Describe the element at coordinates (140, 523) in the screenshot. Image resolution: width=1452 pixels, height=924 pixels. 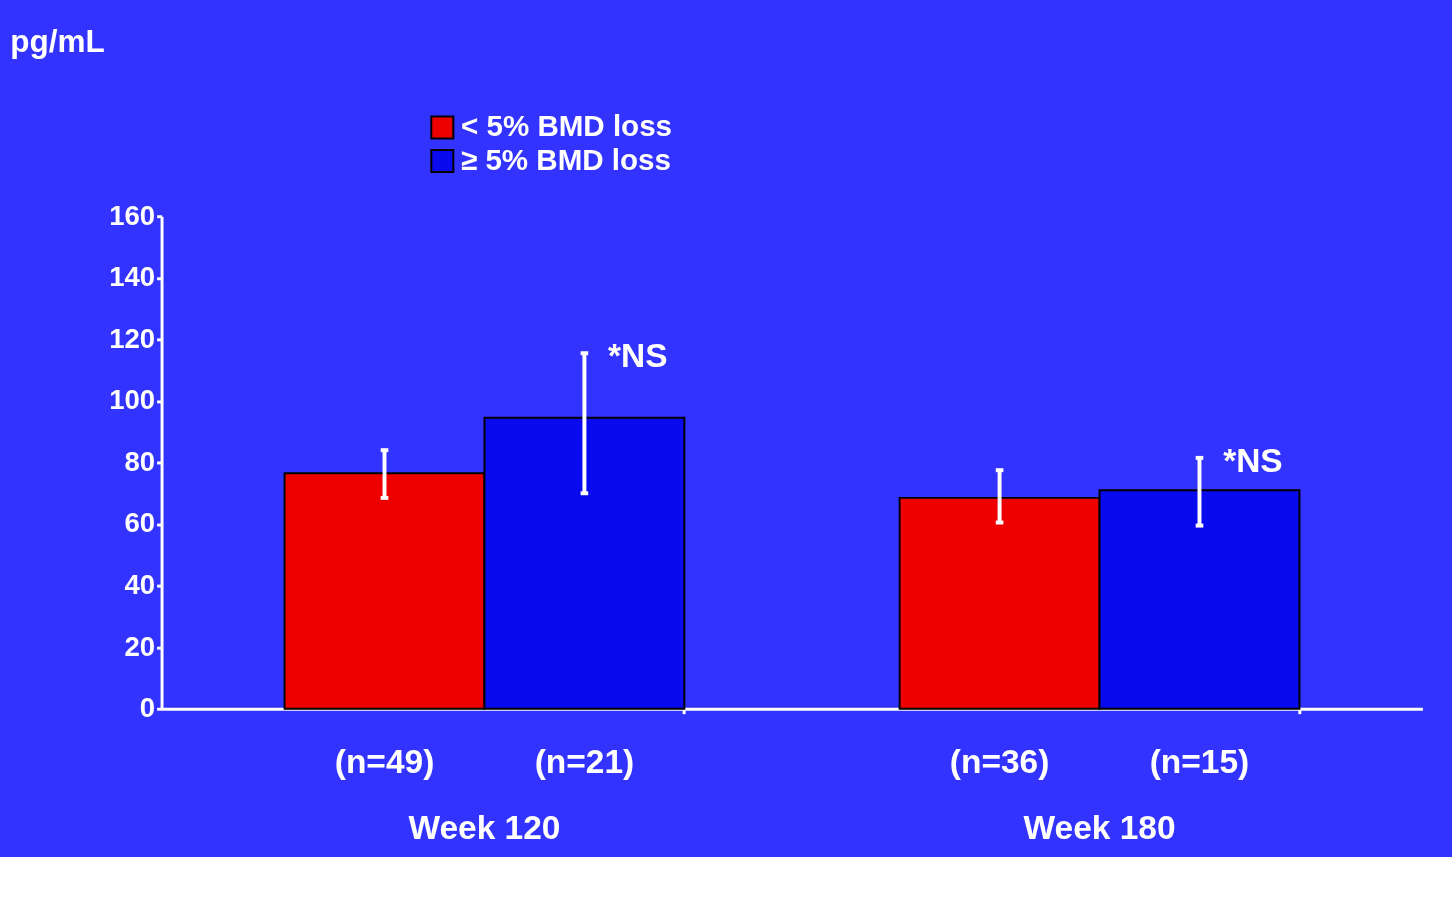
I see `y-tick-label: 60` at that location.